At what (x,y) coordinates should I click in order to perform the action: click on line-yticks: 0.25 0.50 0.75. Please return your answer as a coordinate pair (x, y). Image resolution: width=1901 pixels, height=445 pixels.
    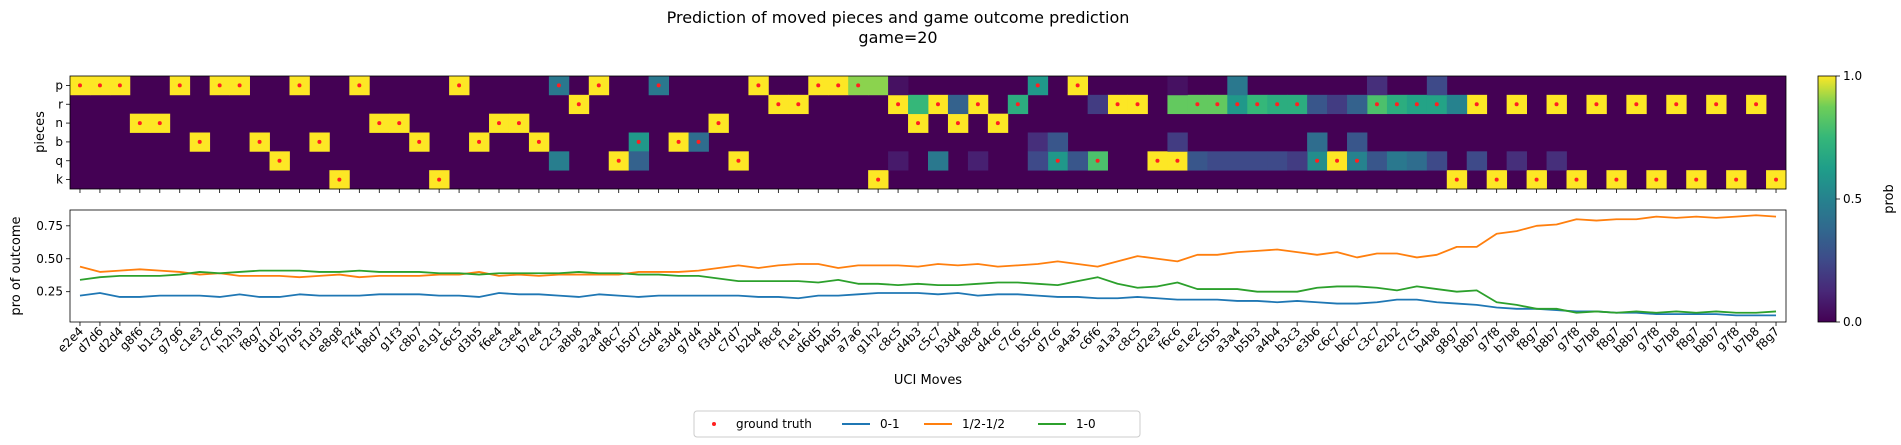
    Looking at the image, I should click on (53, 259).